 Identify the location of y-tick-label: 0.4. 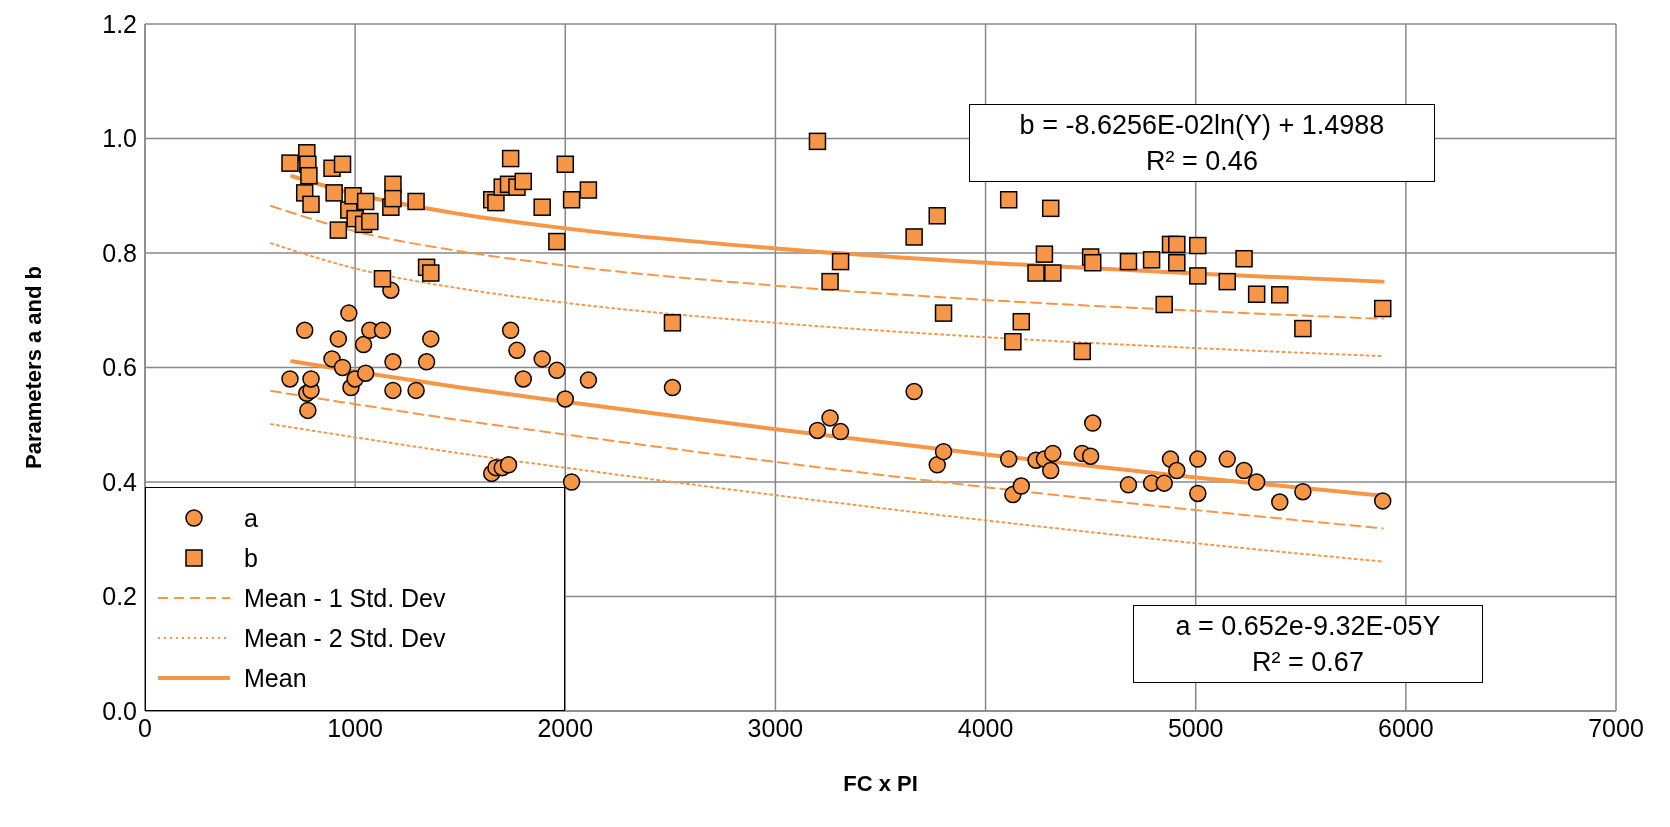
(120, 481).